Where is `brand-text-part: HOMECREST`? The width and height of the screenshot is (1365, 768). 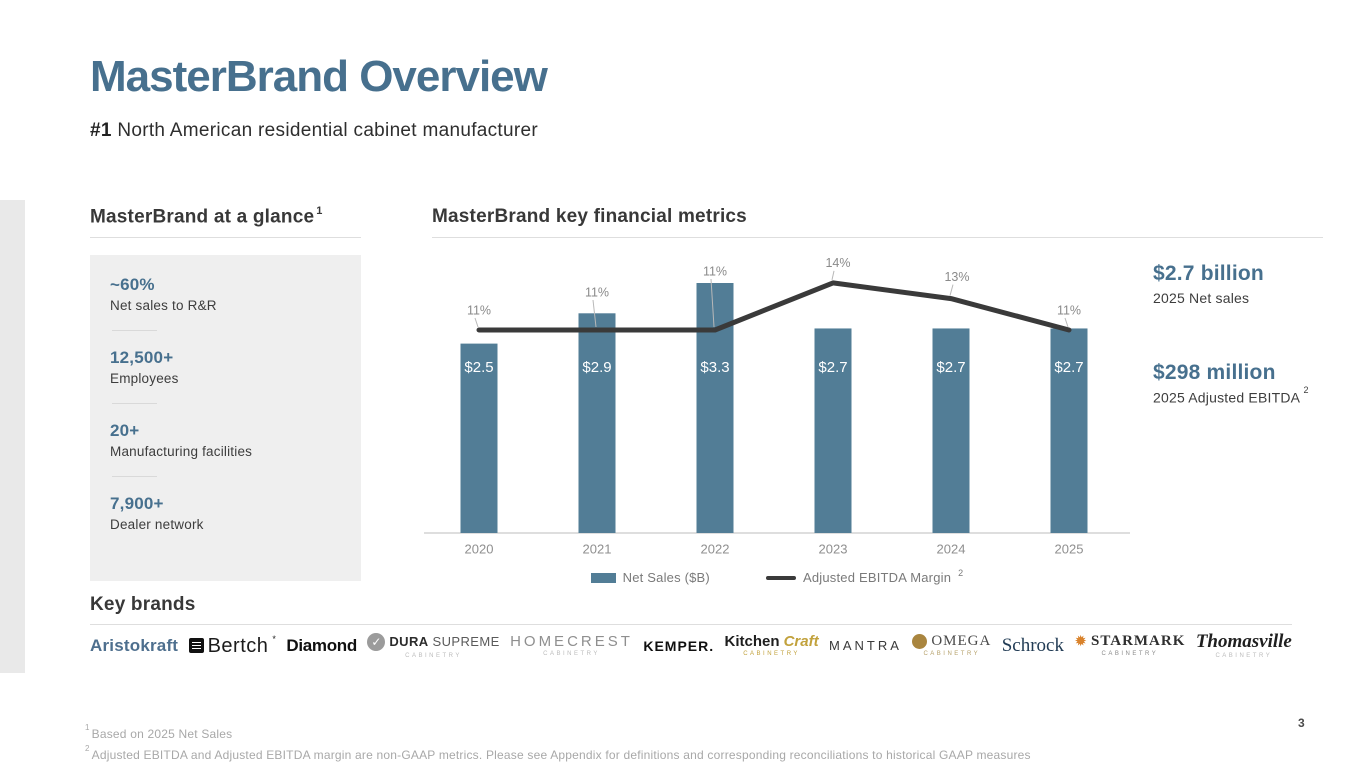 brand-text-part: HOMECREST is located at coordinates (571, 641).